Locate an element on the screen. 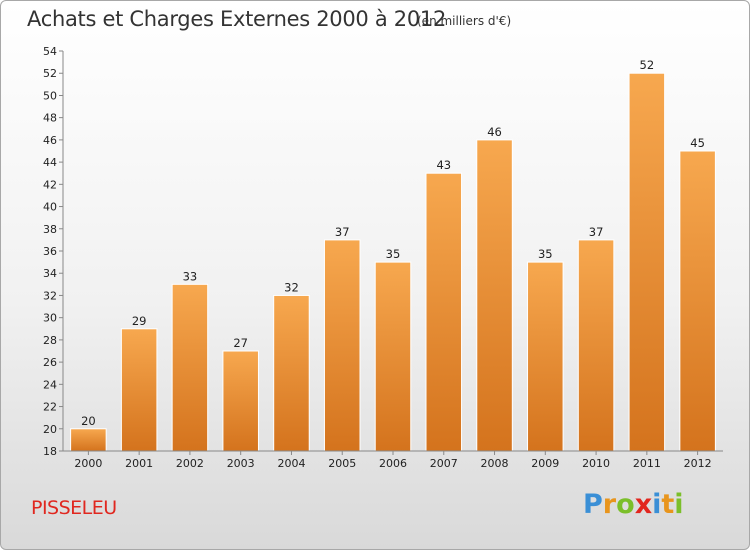 Image resolution: width=750 pixels, height=550 pixels. value-label-2012: 45 is located at coordinates (697, 143).